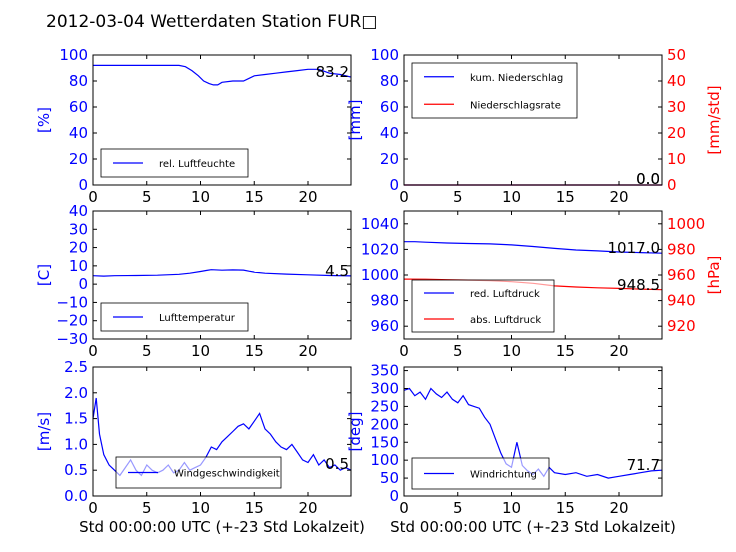 The width and height of the screenshot is (736, 552). Describe the element at coordinates (211, 22) in the screenshot. I see `figure-title: 2012-03-04 Wetterdaten Station FUR□` at that location.